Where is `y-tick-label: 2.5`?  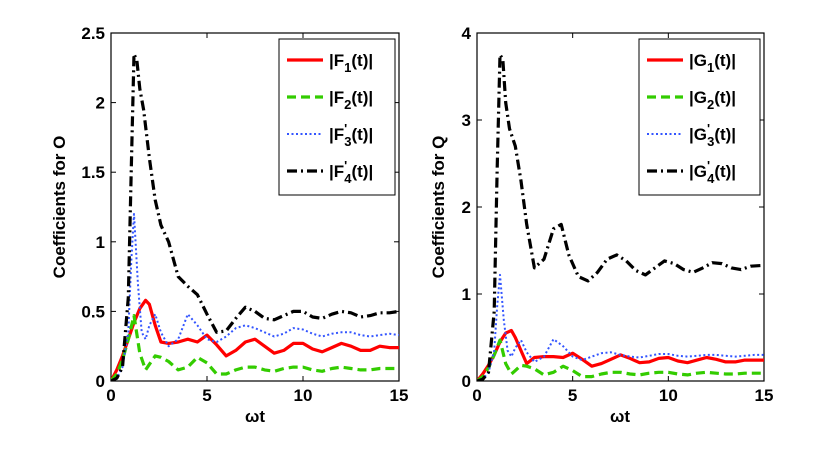
y-tick-label: 2.5 is located at coordinates (93, 33).